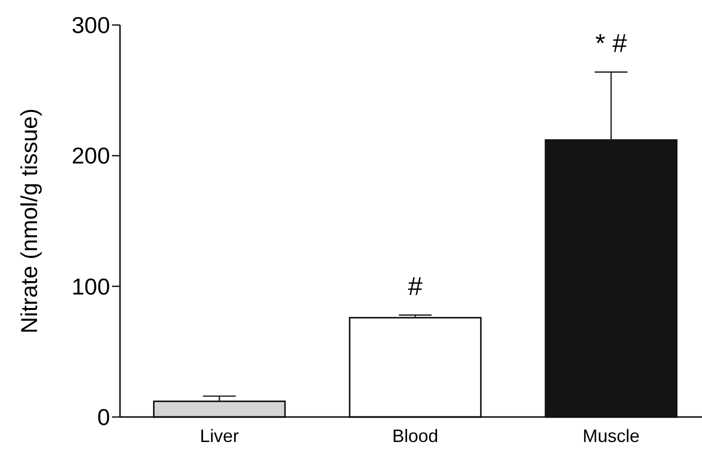 The width and height of the screenshot is (702, 450). Describe the element at coordinates (91, 155) in the screenshot. I see `y-tick-label: 200` at that location.